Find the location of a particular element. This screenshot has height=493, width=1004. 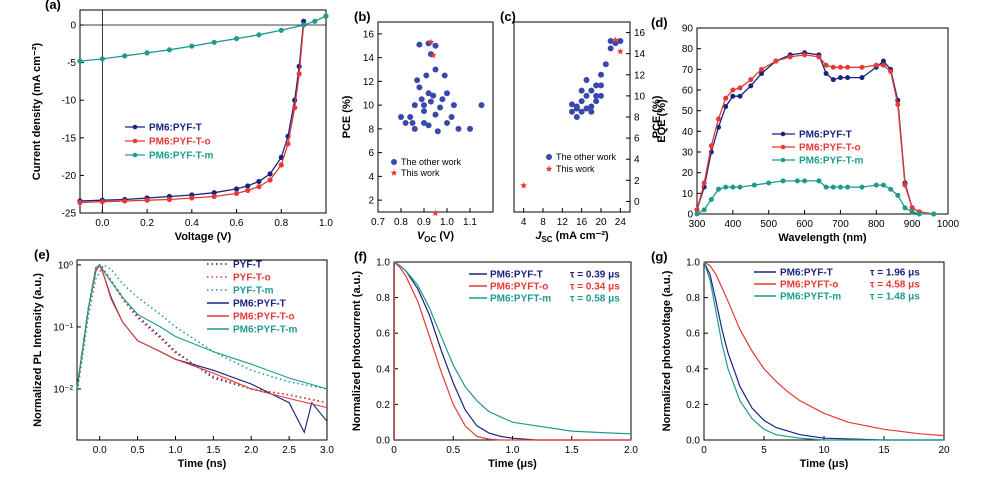

x-tick-label: 0 is located at coordinates (704, 450).